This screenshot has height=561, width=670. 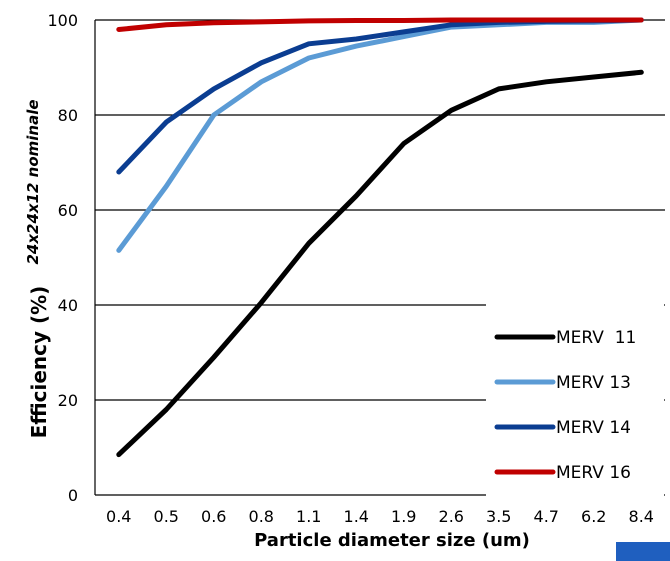 What do you see at coordinates (593, 428) in the screenshot?
I see `legend-label: MERV 14` at bounding box center [593, 428].